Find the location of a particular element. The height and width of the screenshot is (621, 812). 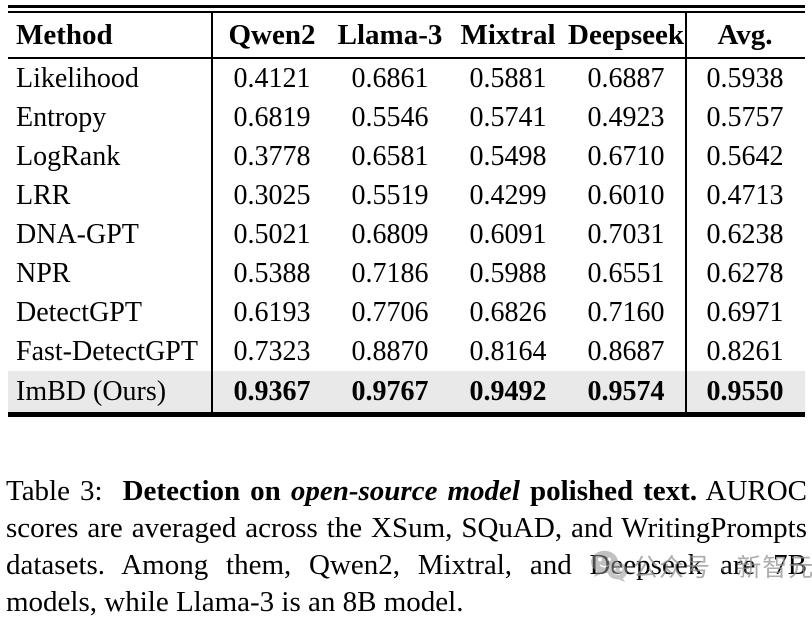

avg-cell: 0.6278 is located at coordinates (744, 273).